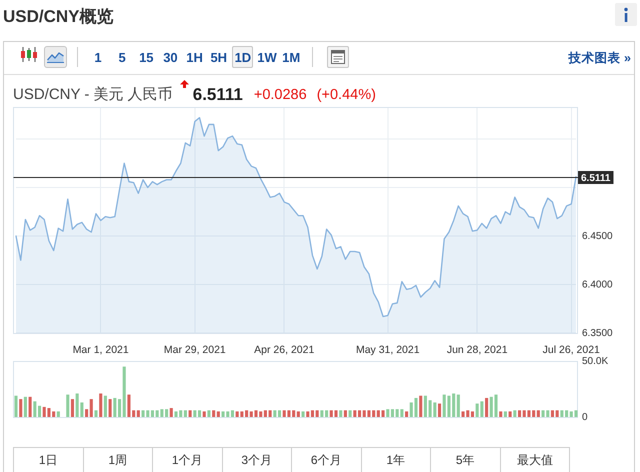 This screenshot has height=472, width=640. What do you see at coordinates (284, 350) in the screenshot?
I see `x-tick-label: Apr 26, 2021` at bounding box center [284, 350].